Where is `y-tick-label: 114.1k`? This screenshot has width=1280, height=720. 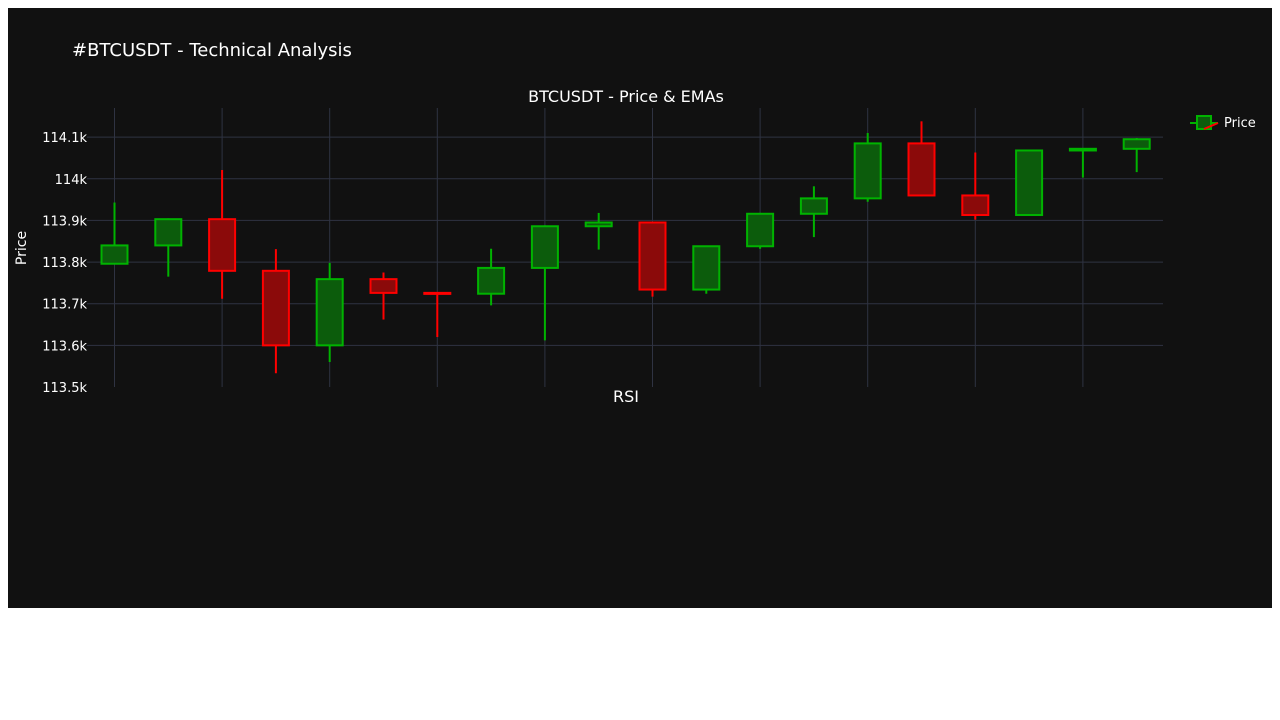 y-tick-label: 114.1k is located at coordinates (64, 138).